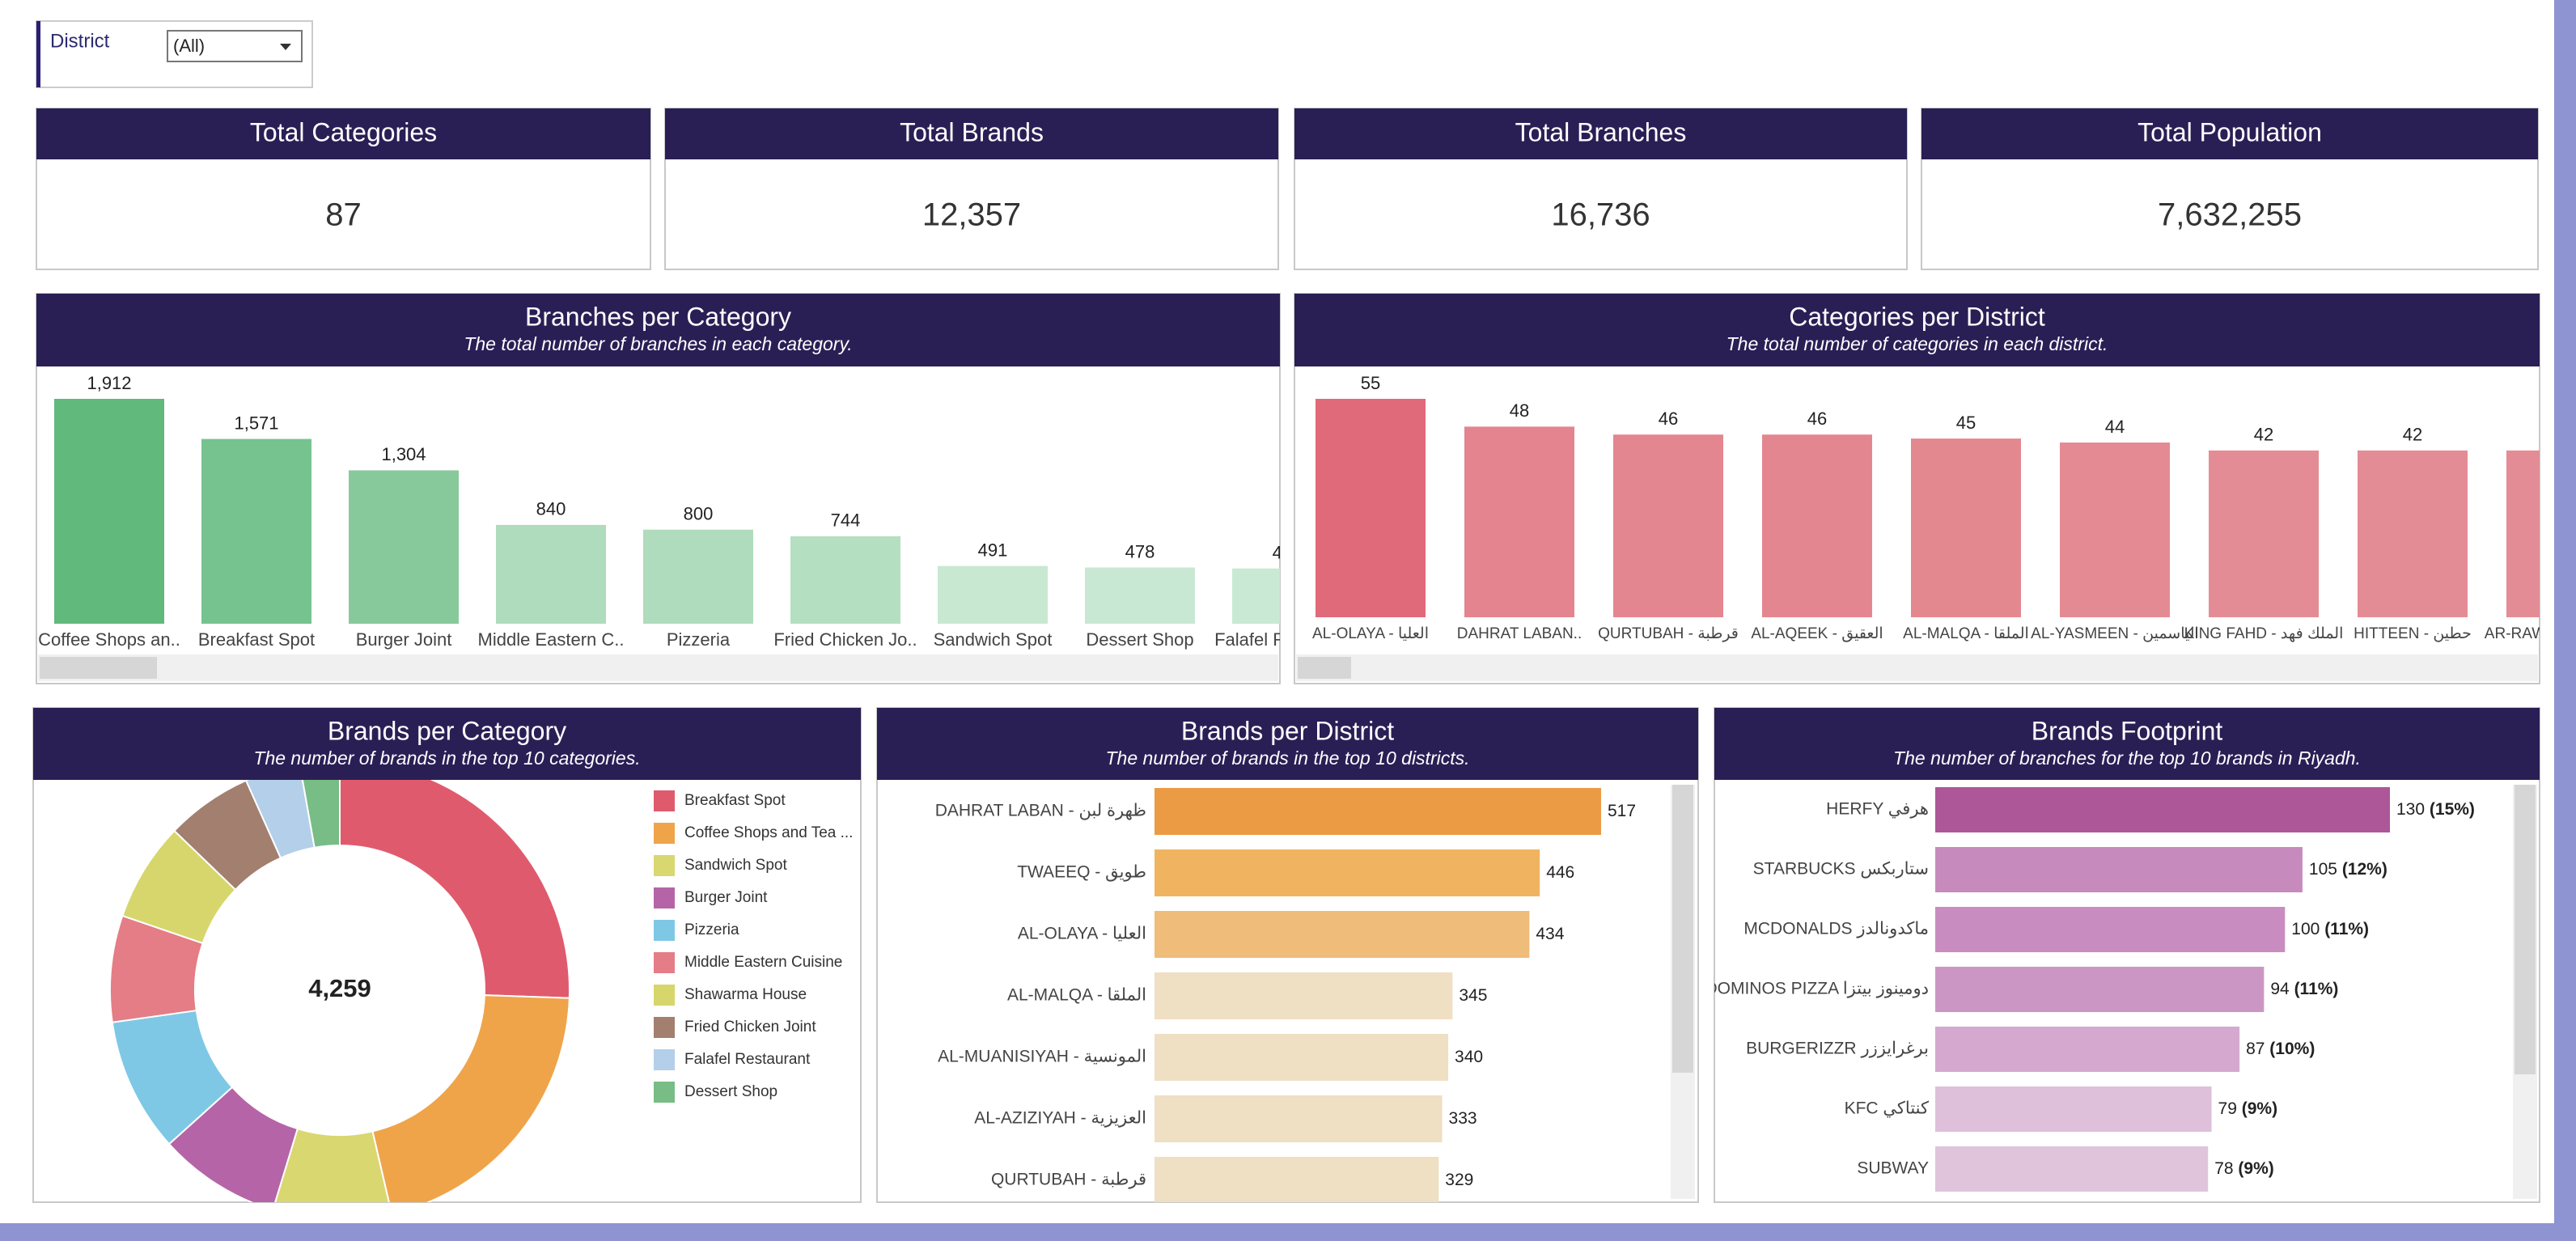 The width and height of the screenshot is (2576, 1241). I want to click on value-number: 345, so click(1473, 996).